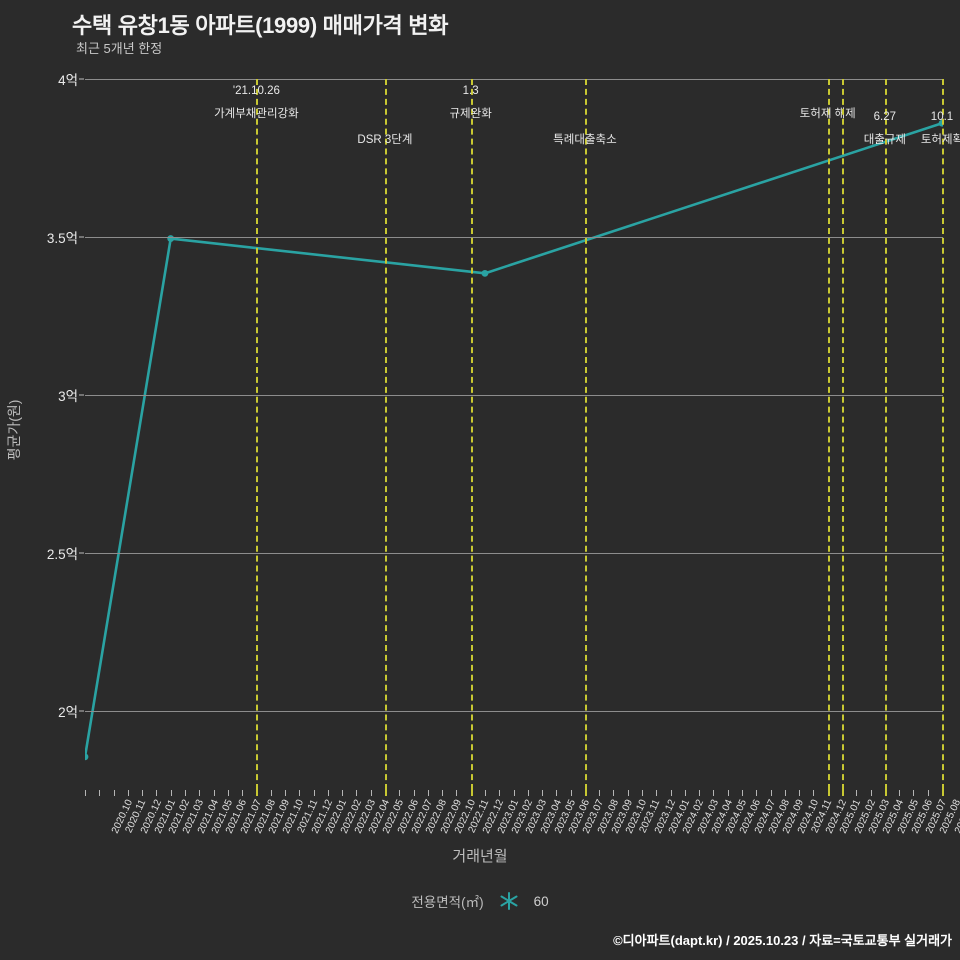 The width and height of the screenshot is (960, 960). I want to click on y-tick-label: 4억, so click(68, 80).